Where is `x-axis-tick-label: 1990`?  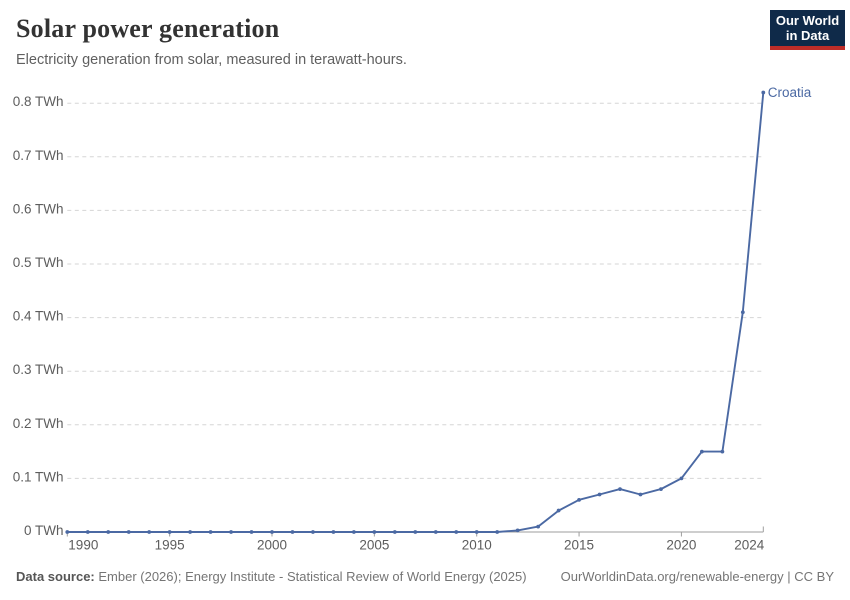
x-axis-tick-label: 1990 is located at coordinates (83, 545).